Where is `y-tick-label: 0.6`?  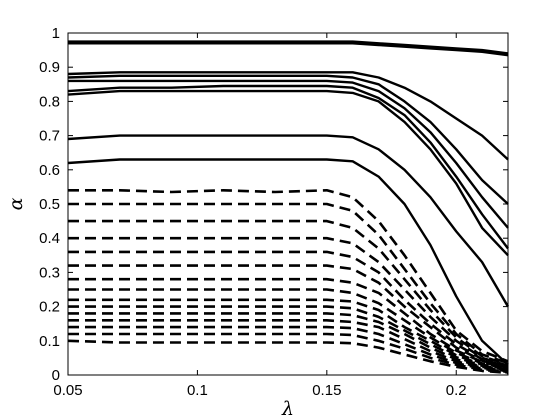
y-tick-label: 0.6 is located at coordinates (49, 170).